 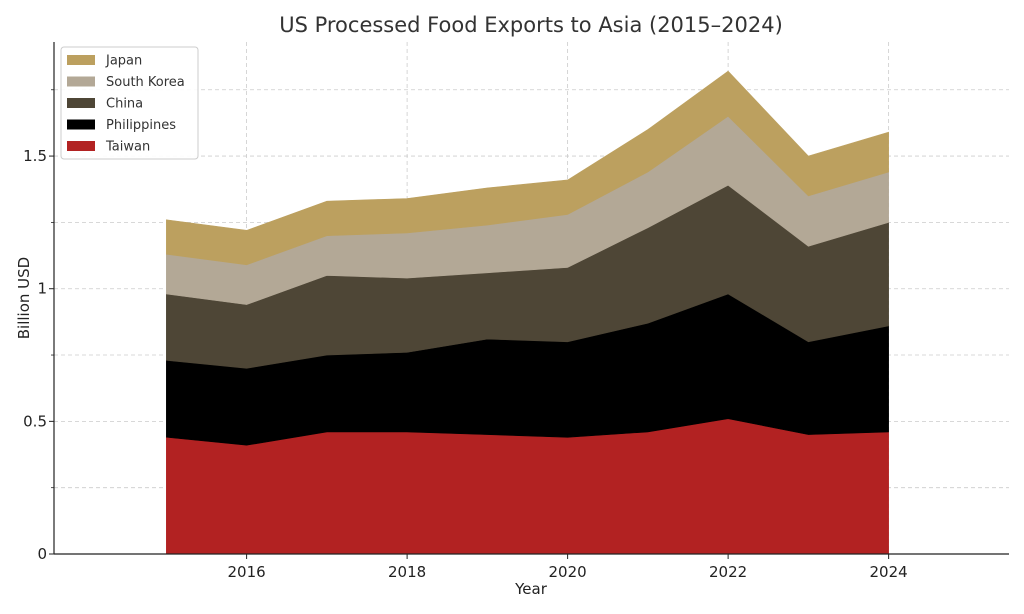 I want to click on legend-label-philippines: Philippines, so click(x=141, y=125).